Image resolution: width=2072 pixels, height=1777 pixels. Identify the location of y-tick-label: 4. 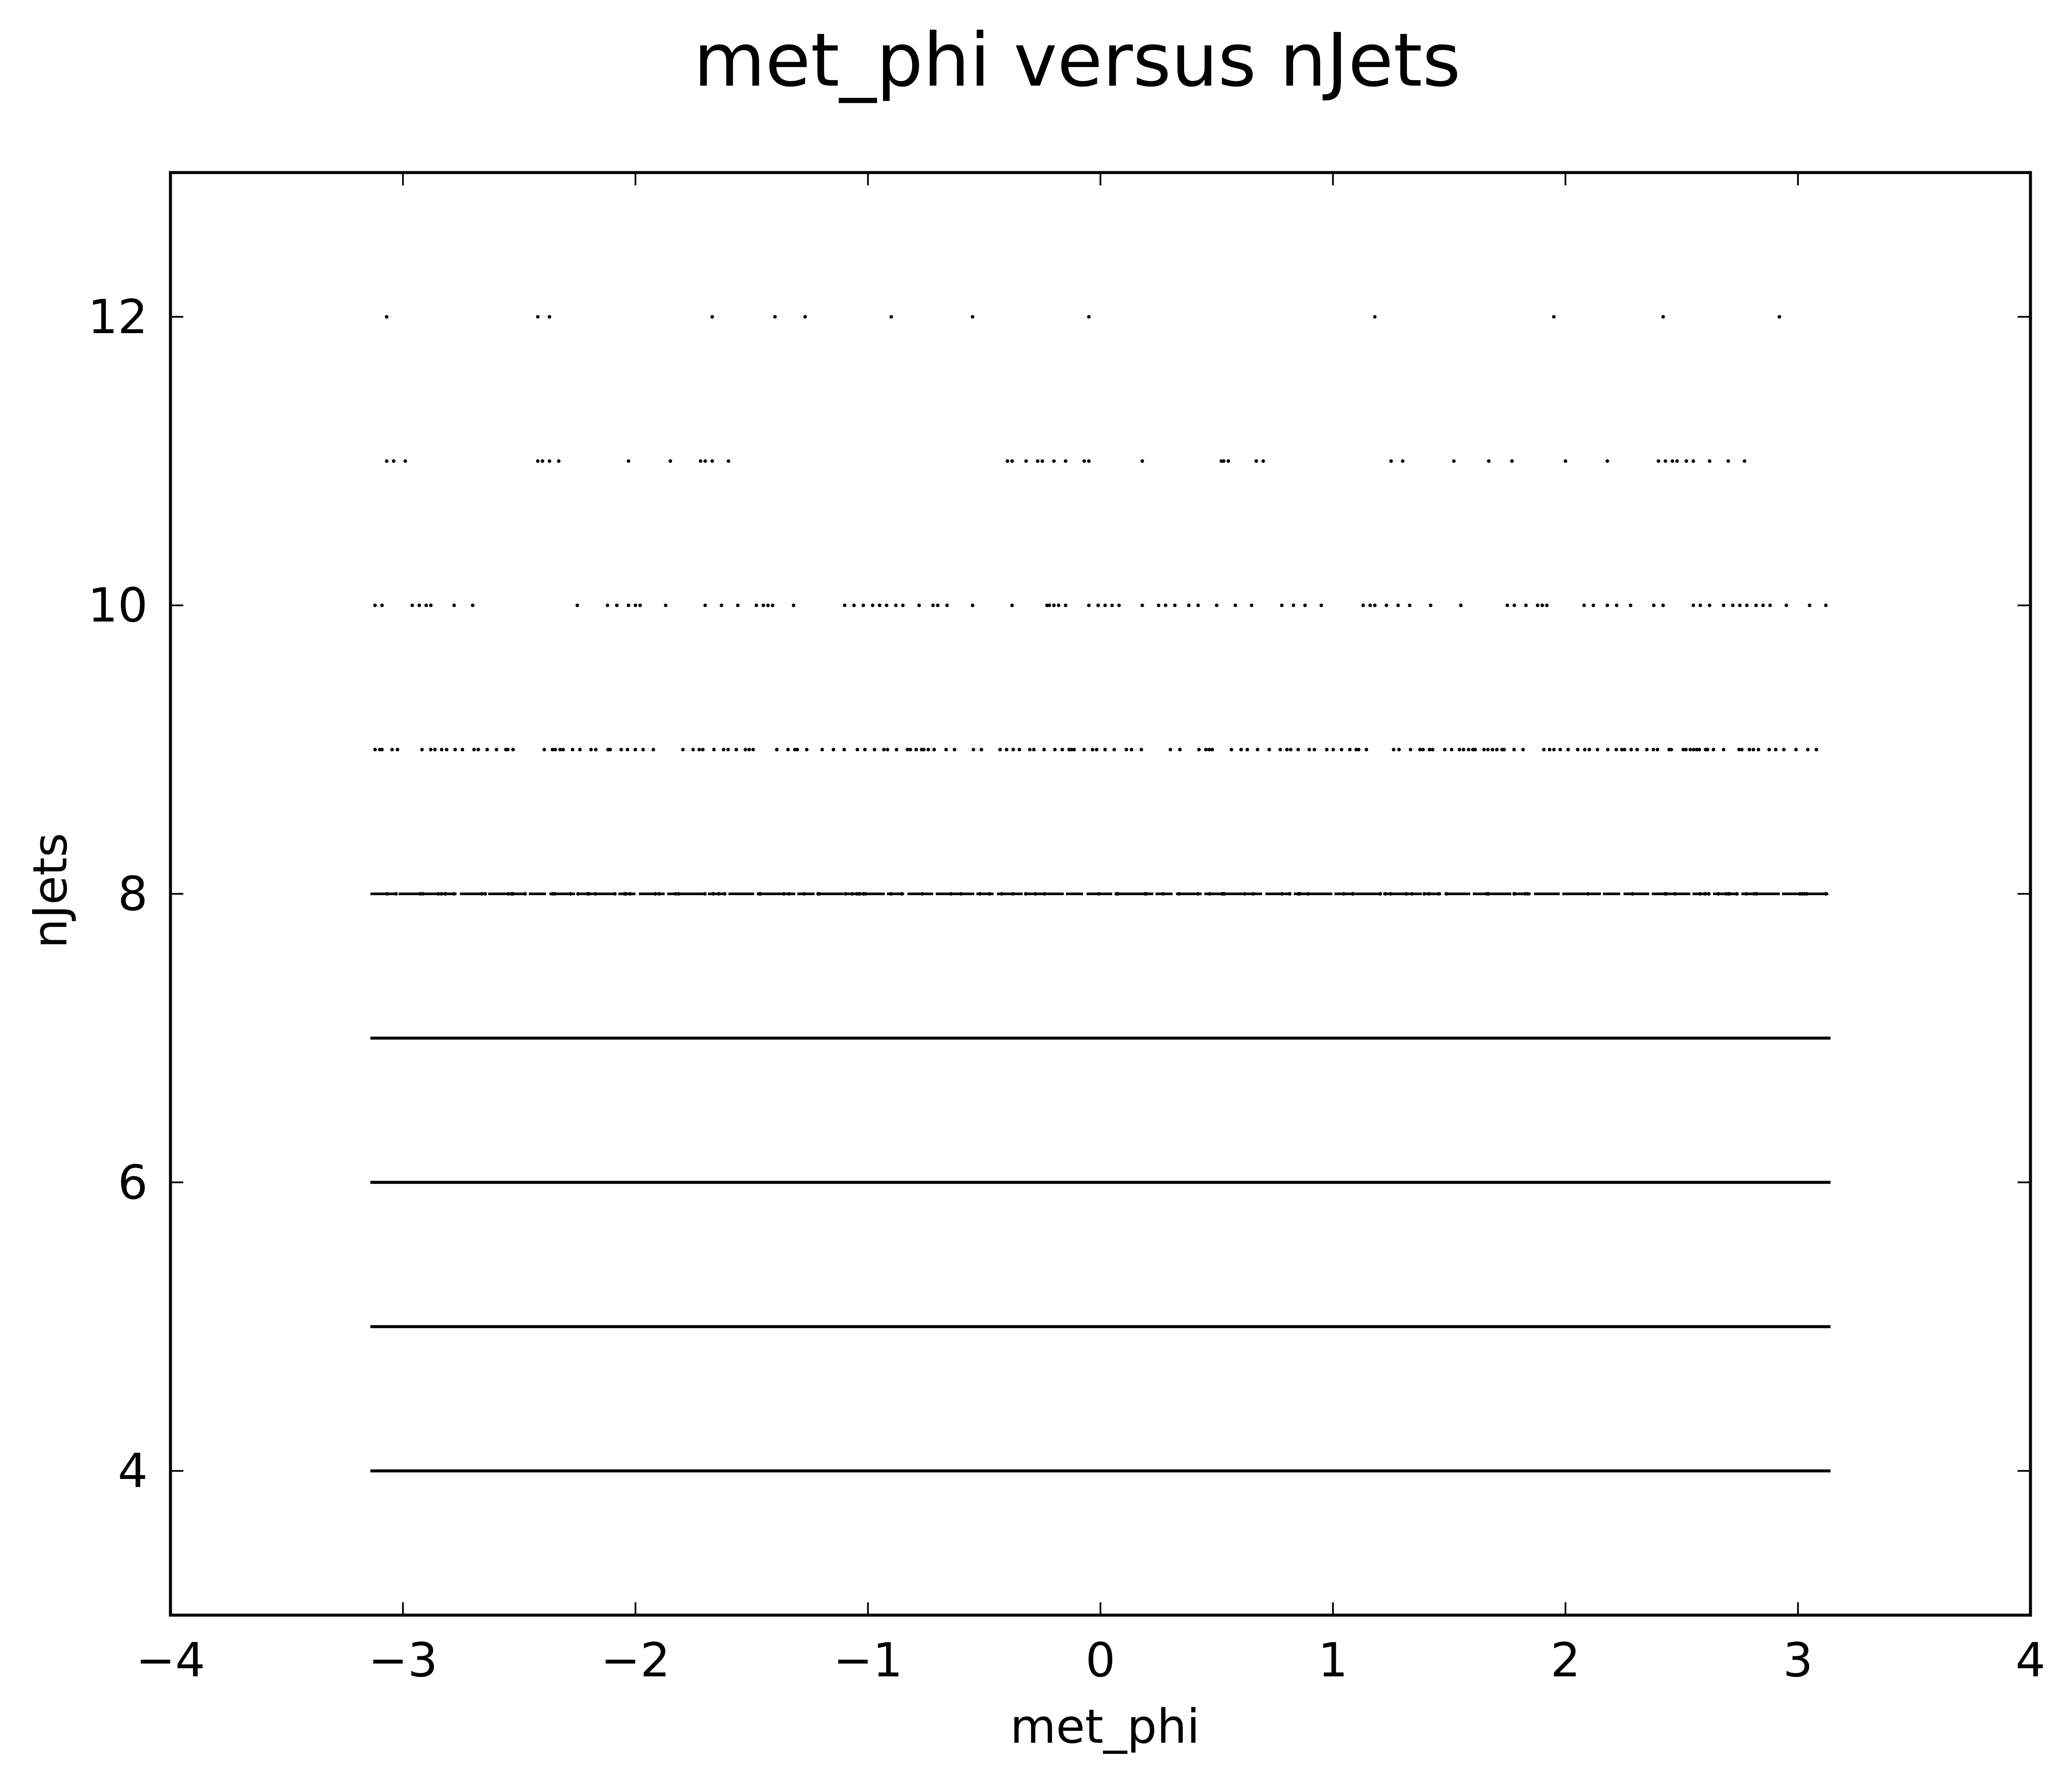
(133, 1470).